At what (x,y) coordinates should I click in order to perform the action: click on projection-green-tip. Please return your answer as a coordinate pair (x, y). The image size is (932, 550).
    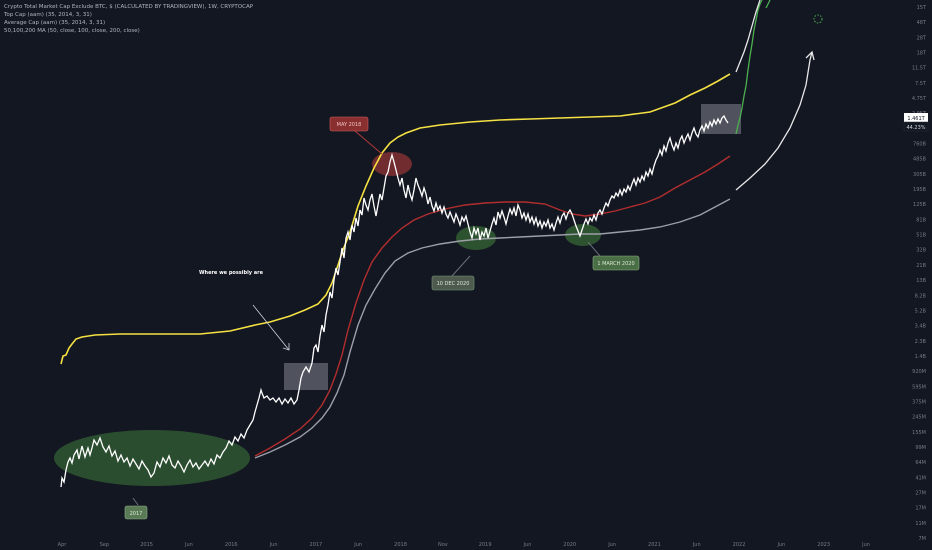
    Looking at the image, I should click on (768, 4).